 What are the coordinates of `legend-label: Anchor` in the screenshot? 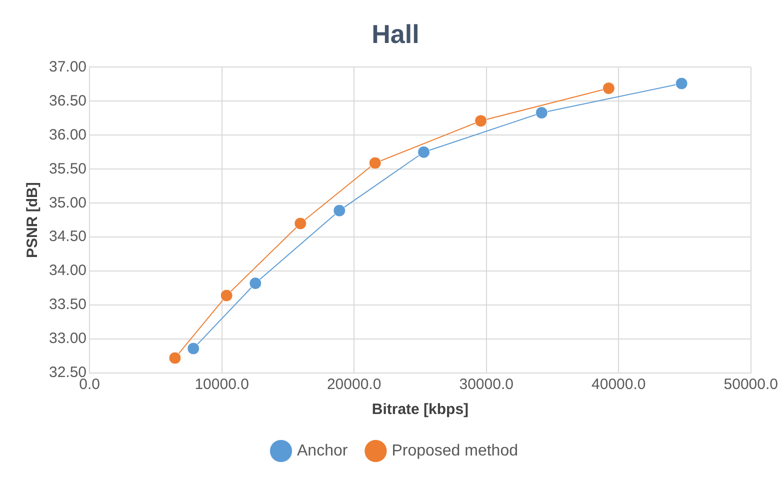 It's located at (322, 451).